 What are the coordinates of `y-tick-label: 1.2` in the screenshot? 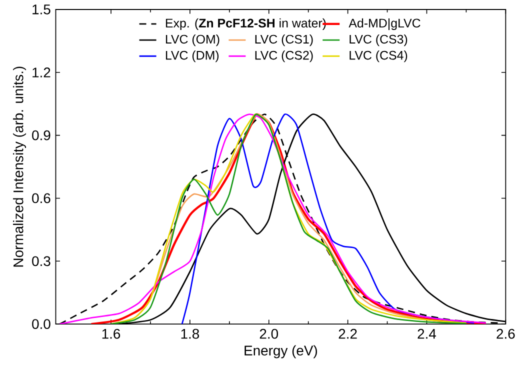 It's located at (41, 73).